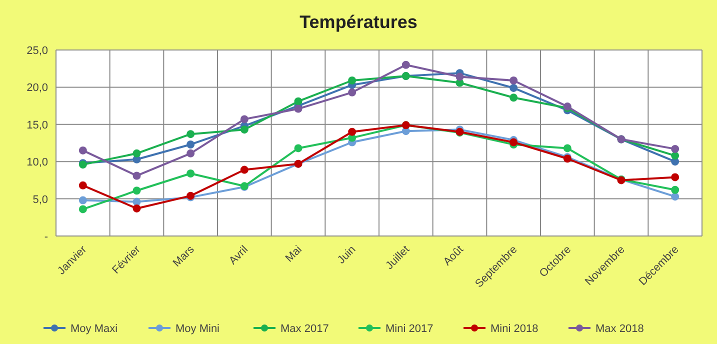 The width and height of the screenshot is (717, 344). Describe the element at coordinates (37, 162) in the screenshot. I see `y-tick-label: 10,0` at that location.